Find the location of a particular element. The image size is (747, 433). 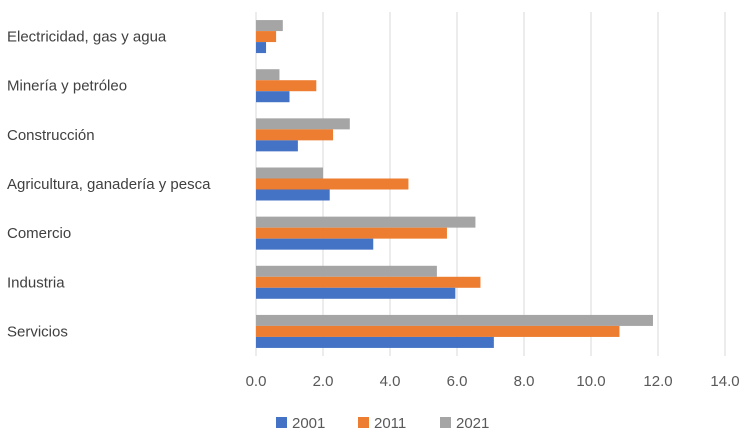

legend-swatch-2001 is located at coordinates (281, 422).